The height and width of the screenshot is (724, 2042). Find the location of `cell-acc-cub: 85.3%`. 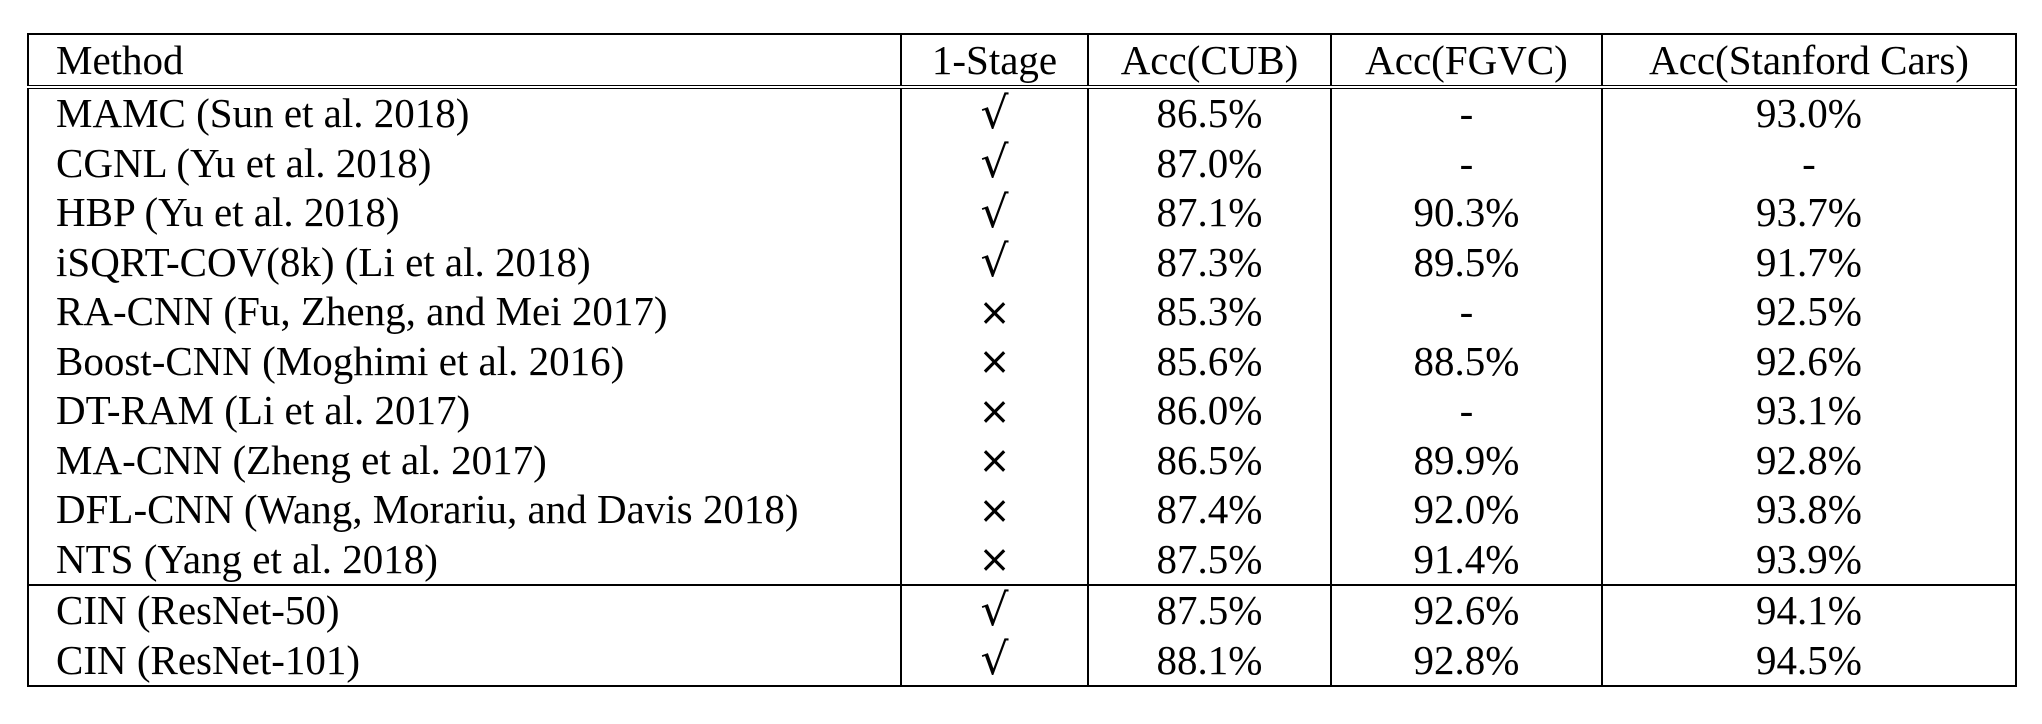

cell-acc-cub: 85.3% is located at coordinates (1209, 312).